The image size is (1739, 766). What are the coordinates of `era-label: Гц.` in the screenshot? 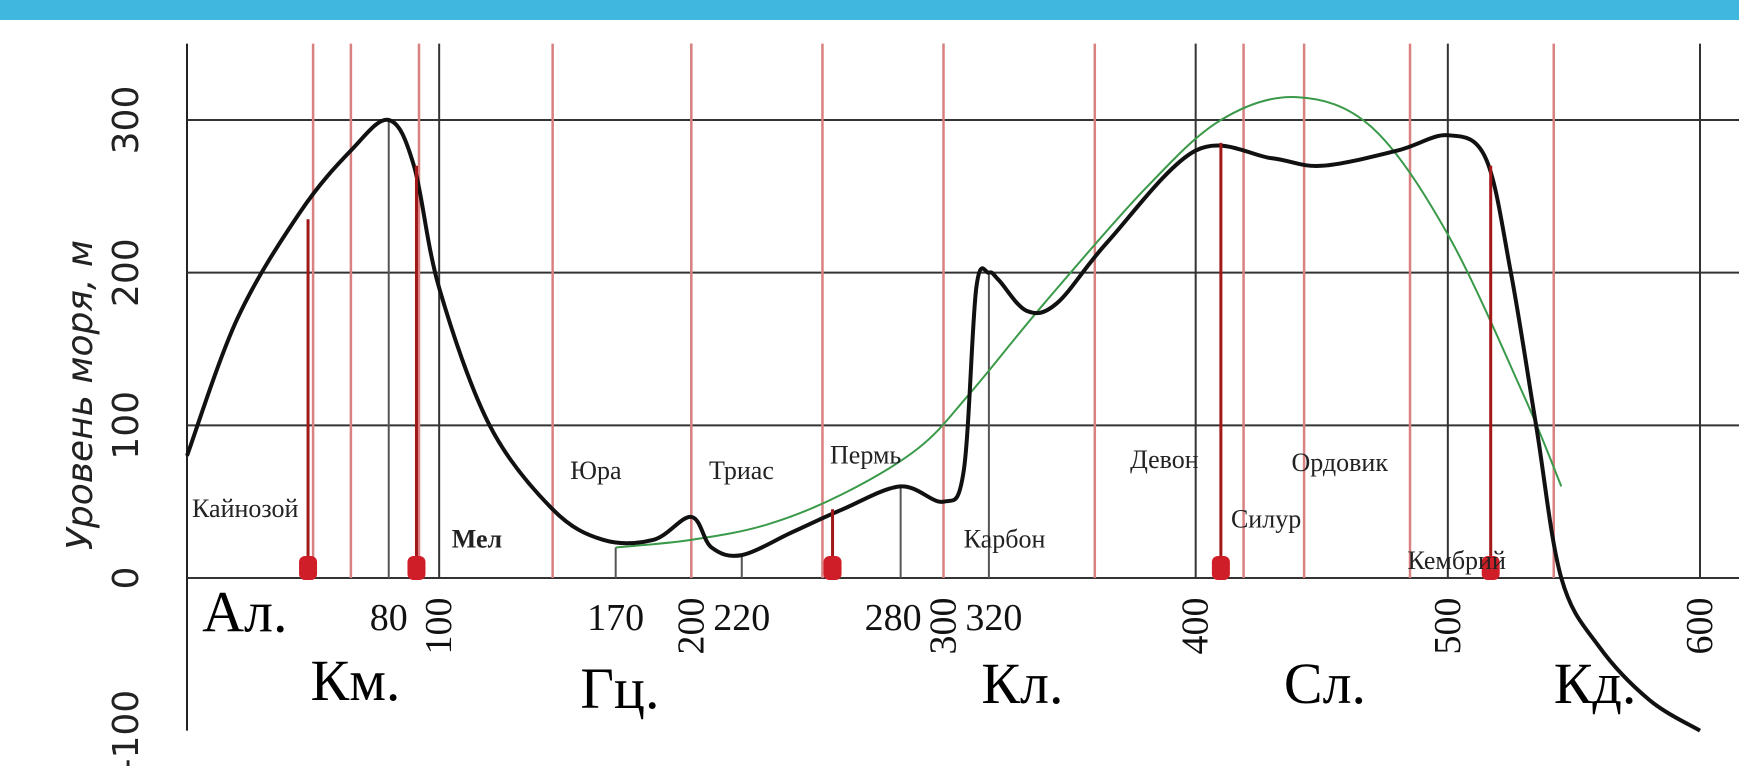 It's located at (619, 688).